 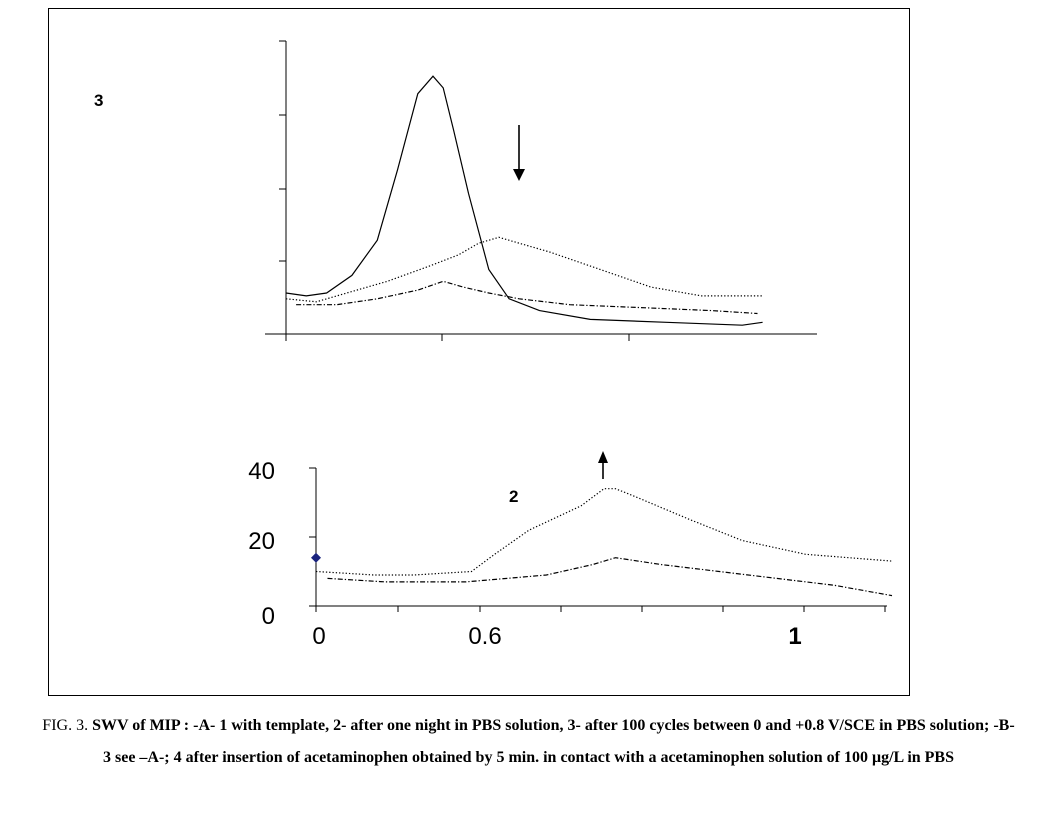 What do you see at coordinates (98, 100) in the screenshot?
I see `panel-a-curve-label: 3` at bounding box center [98, 100].